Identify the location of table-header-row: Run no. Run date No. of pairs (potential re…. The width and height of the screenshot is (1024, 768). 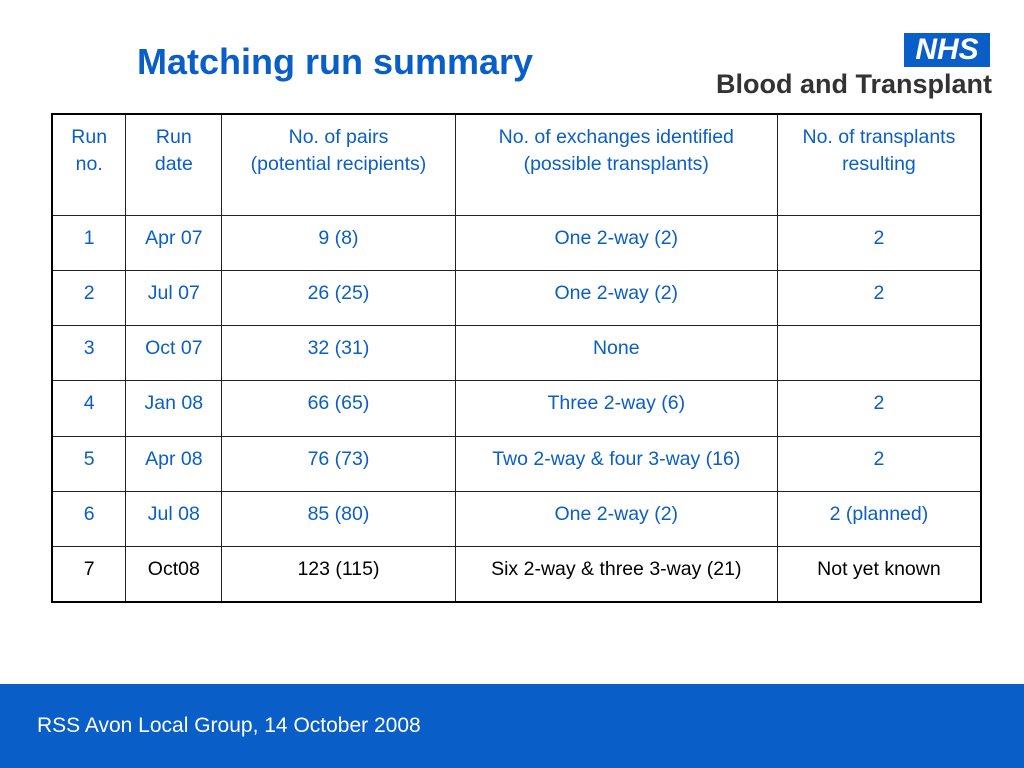
(516, 164).